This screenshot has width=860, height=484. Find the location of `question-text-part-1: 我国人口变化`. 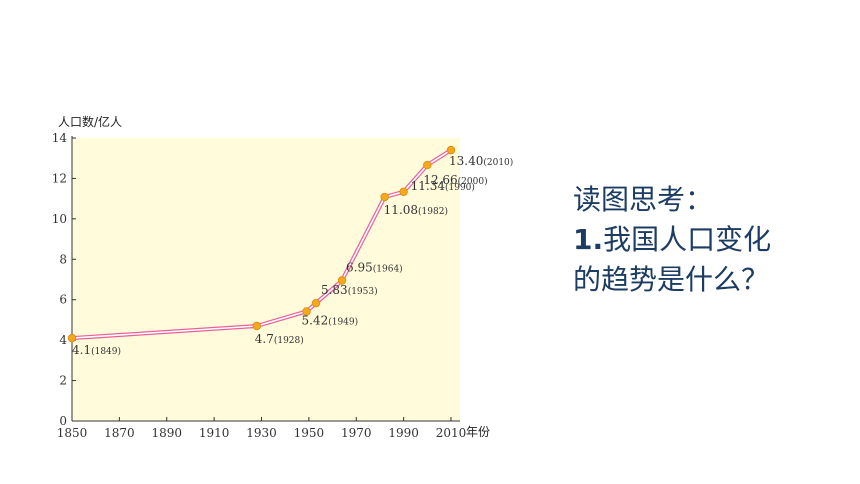

question-text-part-1: 我国人口变化 is located at coordinates (687, 239).